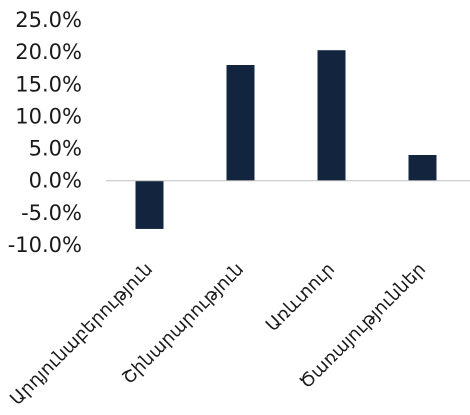 The height and width of the screenshot is (415, 470). I want to click on x-category-label: Առևտուր, so click(300, 297).